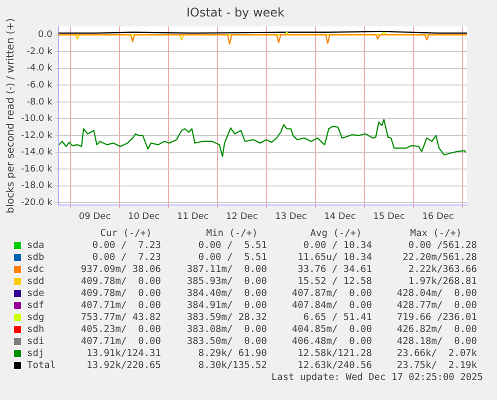  Describe the element at coordinates (436, 353) in the screenshot. I see `text: 23.66k/ 2.07k` at that location.